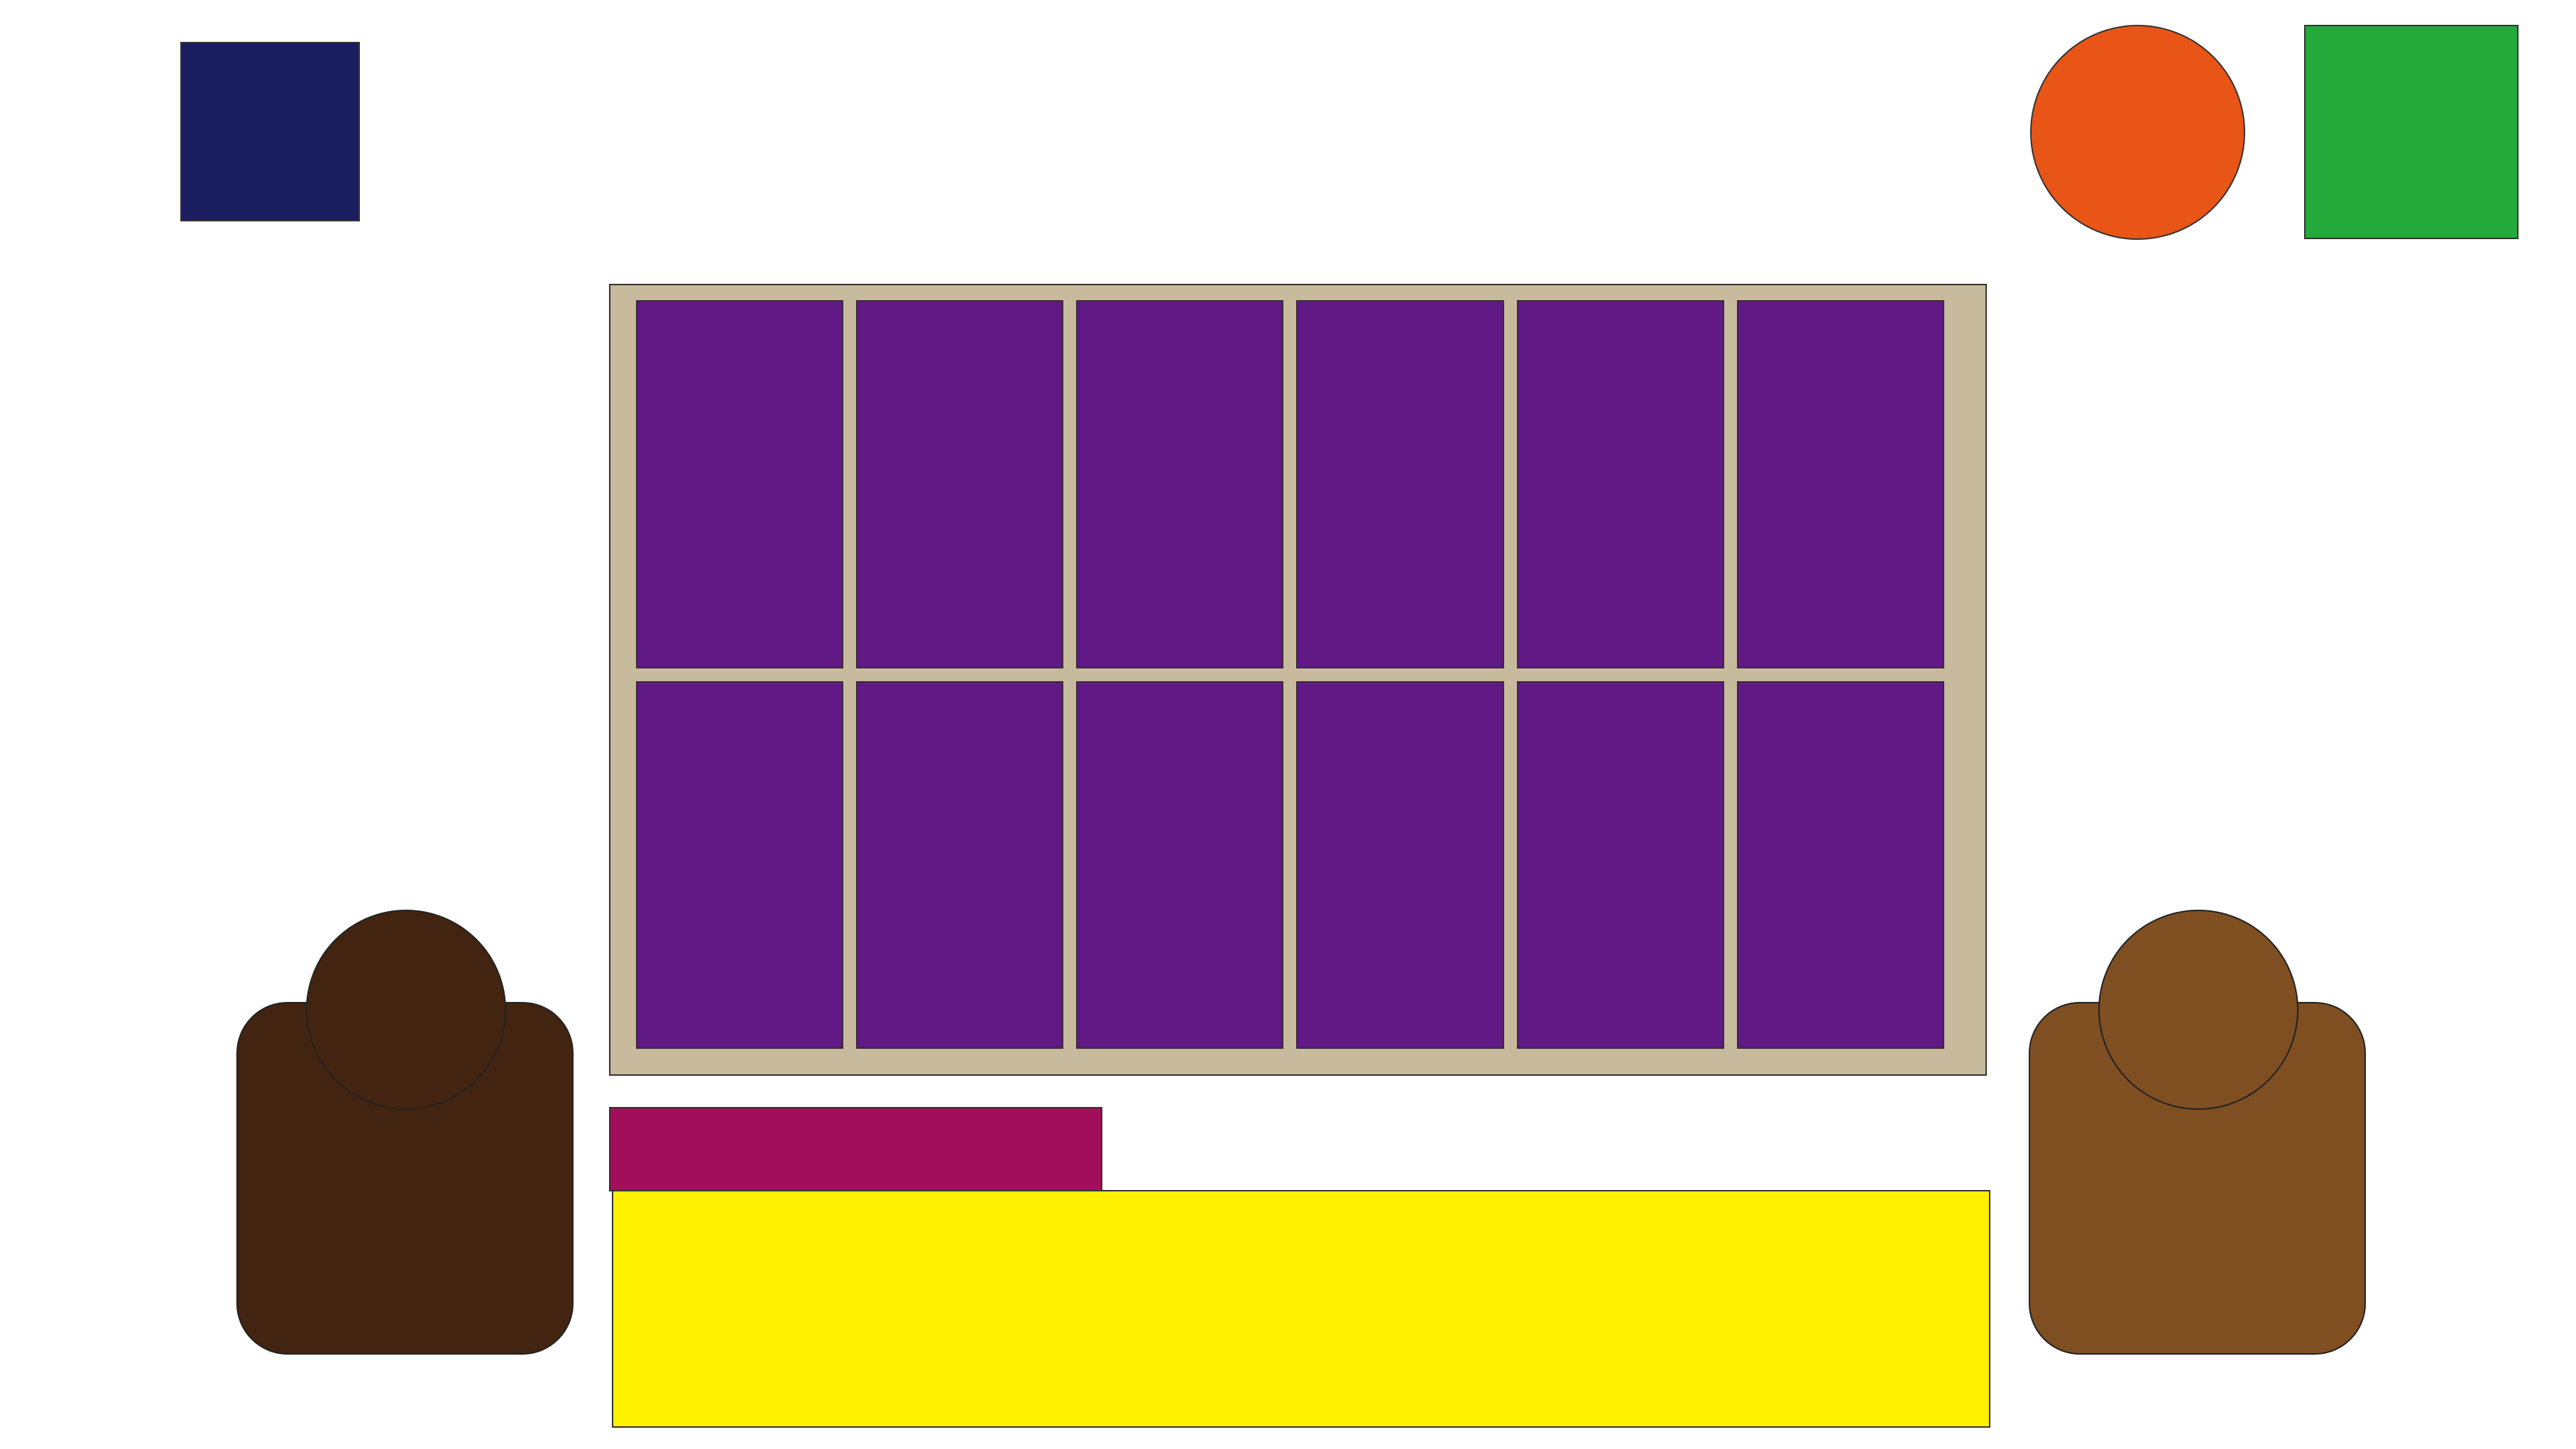 This screenshot has width=2576, height=1449. I want to click on player-left, so click(405, 1112).